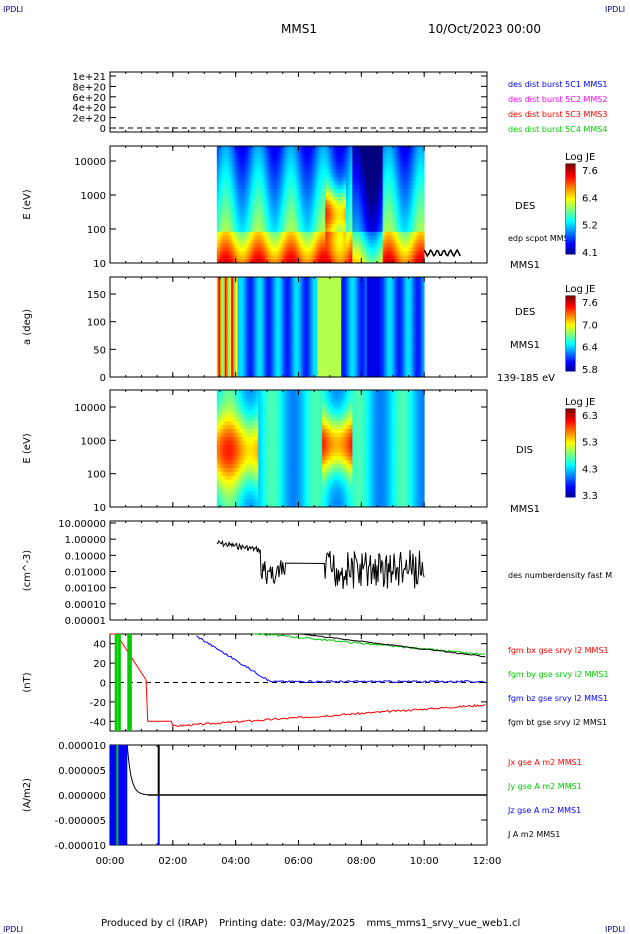 The width and height of the screenshot is (630, 934). What do you see at coordinates (557, 129) in the screenshot?
I see `burst-legend-item: des dist burst 5C4 MMS4` at bounding box center [557, 129].